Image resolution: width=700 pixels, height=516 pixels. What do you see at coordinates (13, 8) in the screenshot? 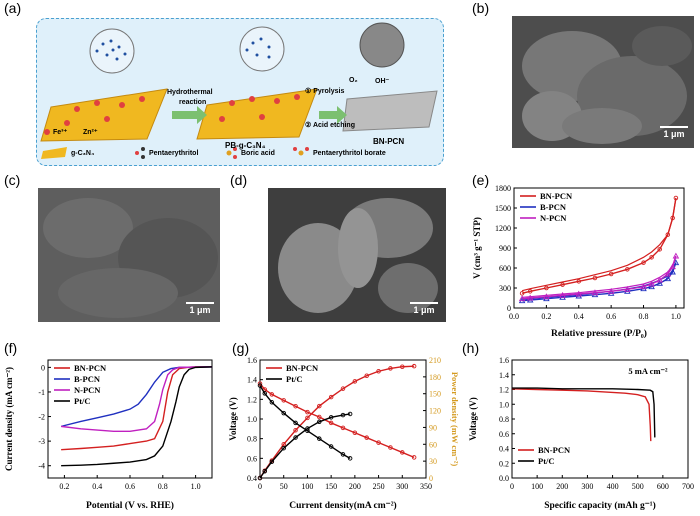
I see `panel-label-a: (a)` at bounding box center [13, 8].